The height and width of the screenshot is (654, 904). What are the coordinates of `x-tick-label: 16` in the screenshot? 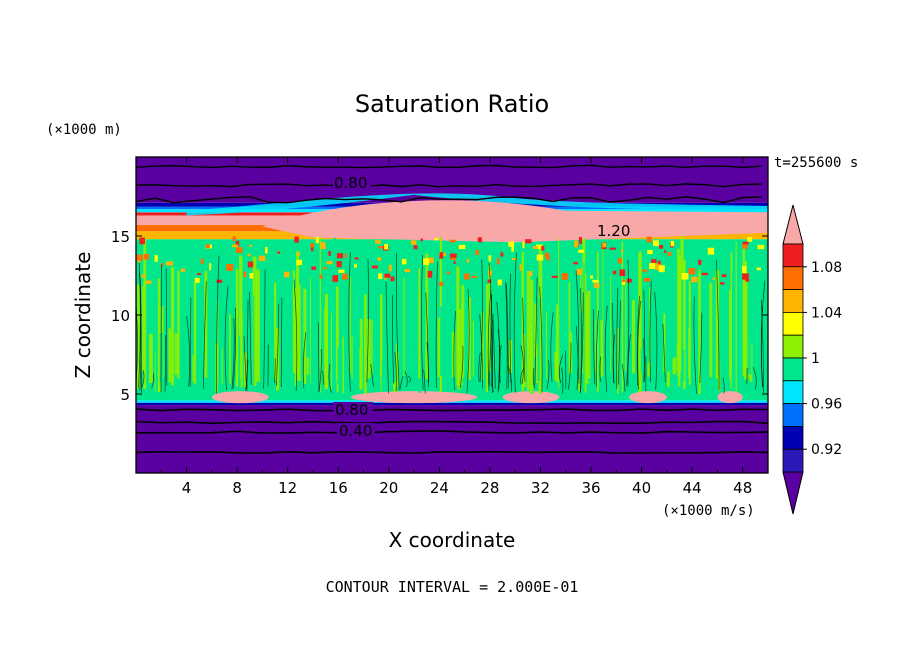 It's located at (338, 488).